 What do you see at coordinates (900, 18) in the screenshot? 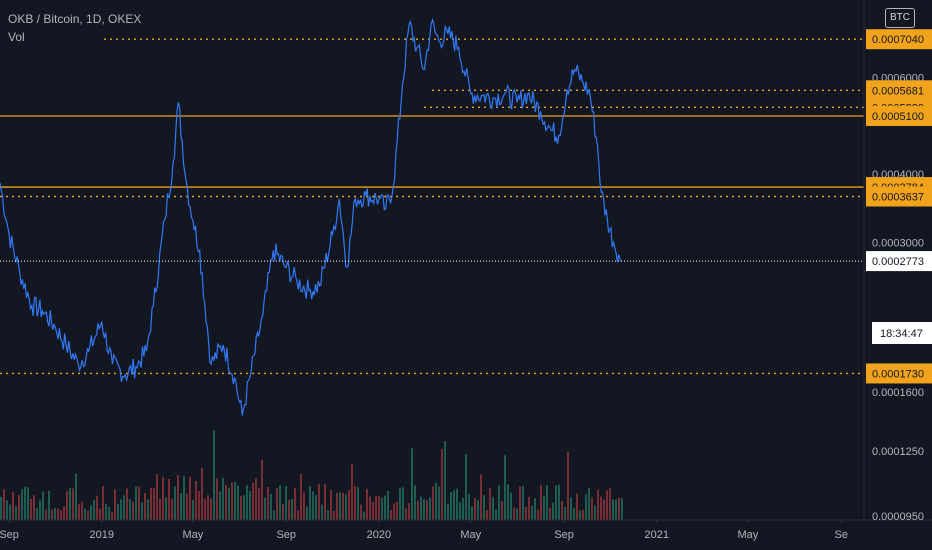
I see `currency-scale-button: BTC` at bounding box center [900, 18].